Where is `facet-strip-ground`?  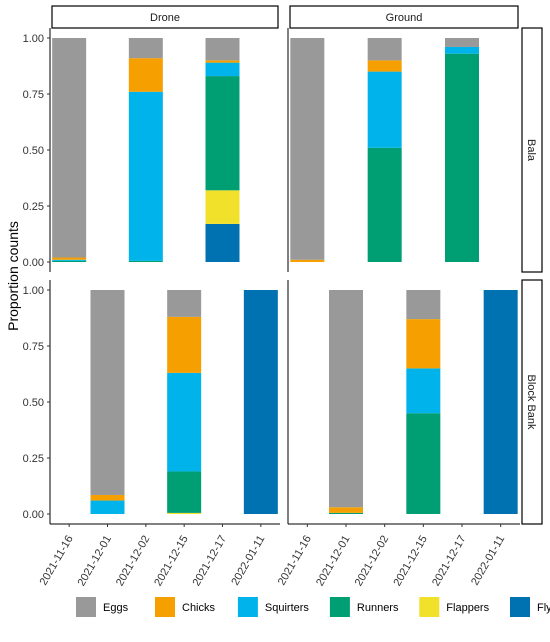 facet-strip-ground is located at coordinates (404, 17).